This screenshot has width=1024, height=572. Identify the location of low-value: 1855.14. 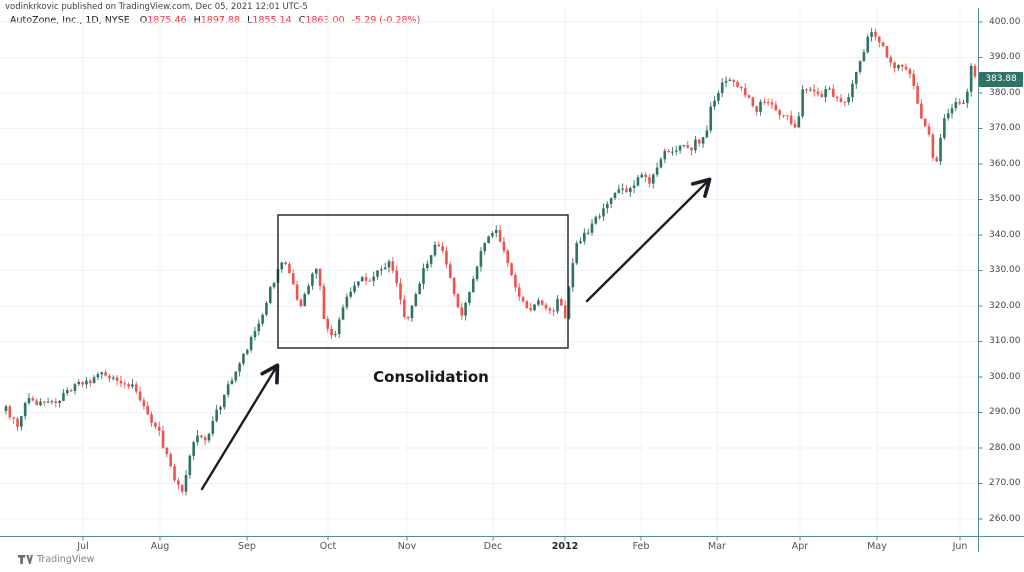
(272, 20).